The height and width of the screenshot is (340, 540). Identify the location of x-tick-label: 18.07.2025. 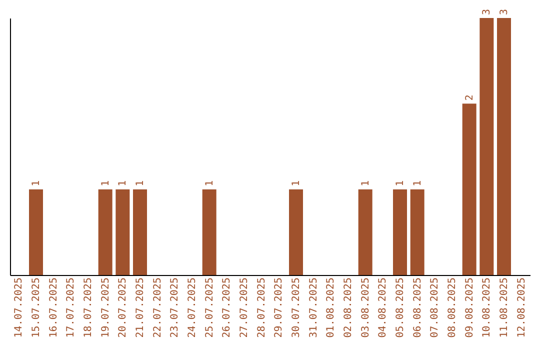
(88, 308).